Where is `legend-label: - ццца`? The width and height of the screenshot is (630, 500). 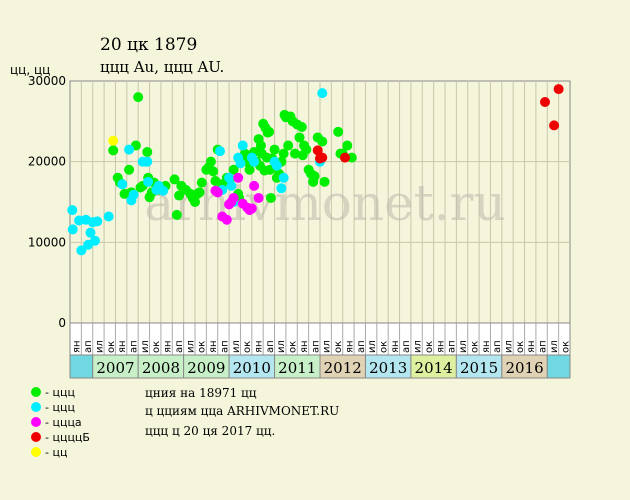
legend-label: - ццца is located at coordinates (63, 422).